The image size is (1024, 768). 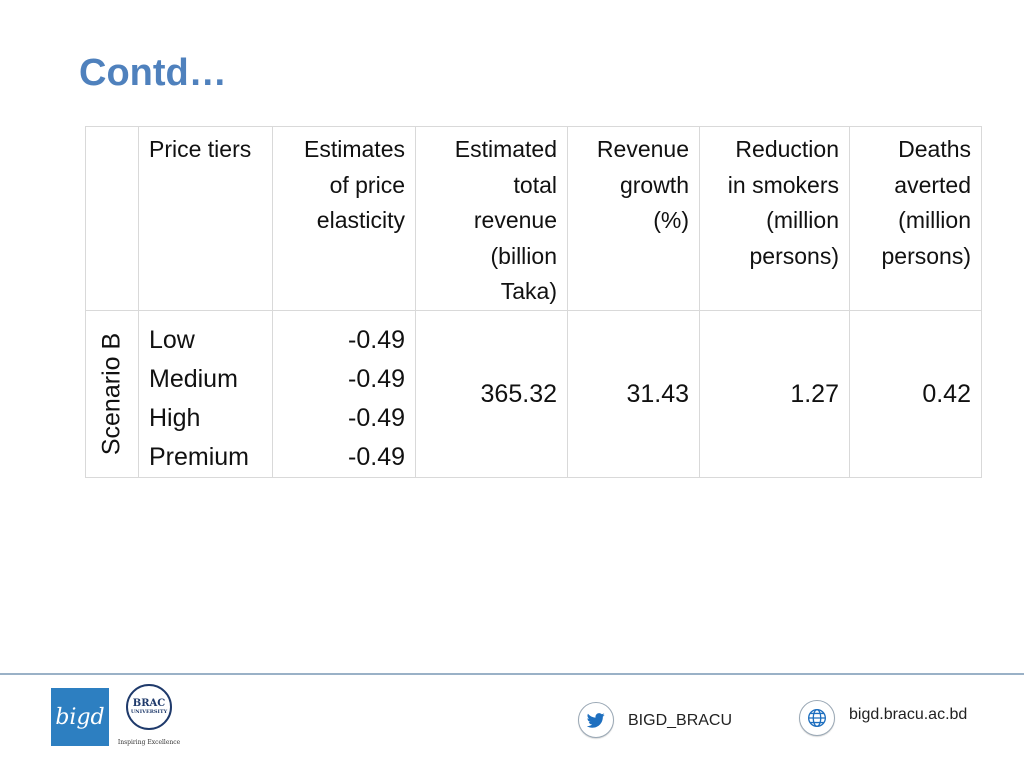 What do you see at coordinates (528, 291) in the screenshot?
I see `header-revenue-line: Taka)` at bounding box center [528, 291].